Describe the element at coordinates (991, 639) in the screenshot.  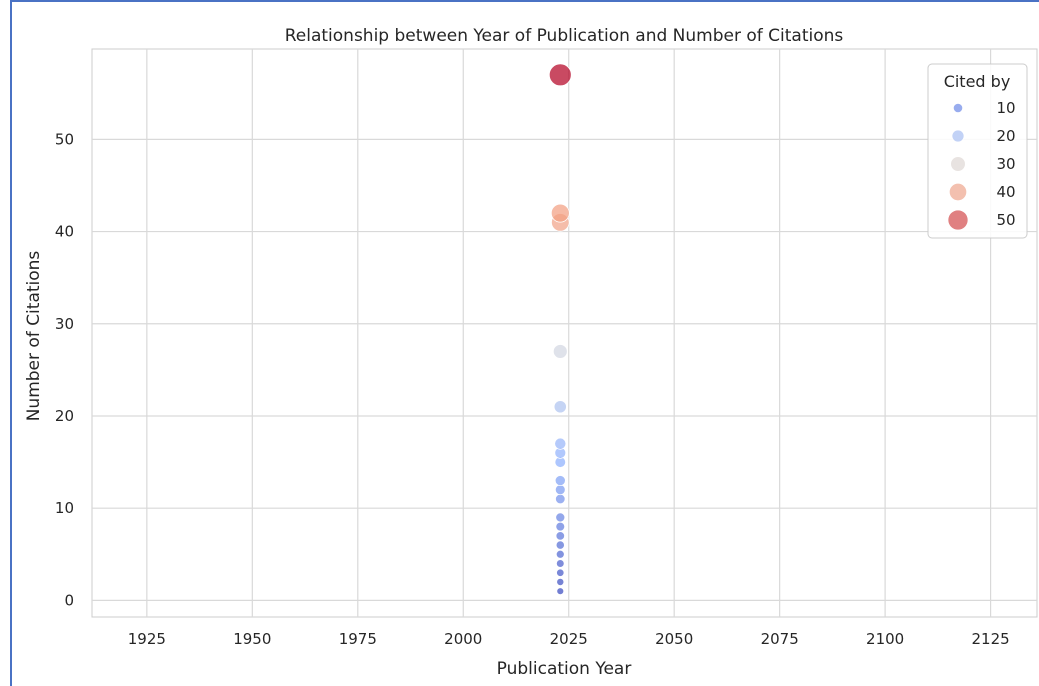
I see `x-tick-label: 2125` at that location.